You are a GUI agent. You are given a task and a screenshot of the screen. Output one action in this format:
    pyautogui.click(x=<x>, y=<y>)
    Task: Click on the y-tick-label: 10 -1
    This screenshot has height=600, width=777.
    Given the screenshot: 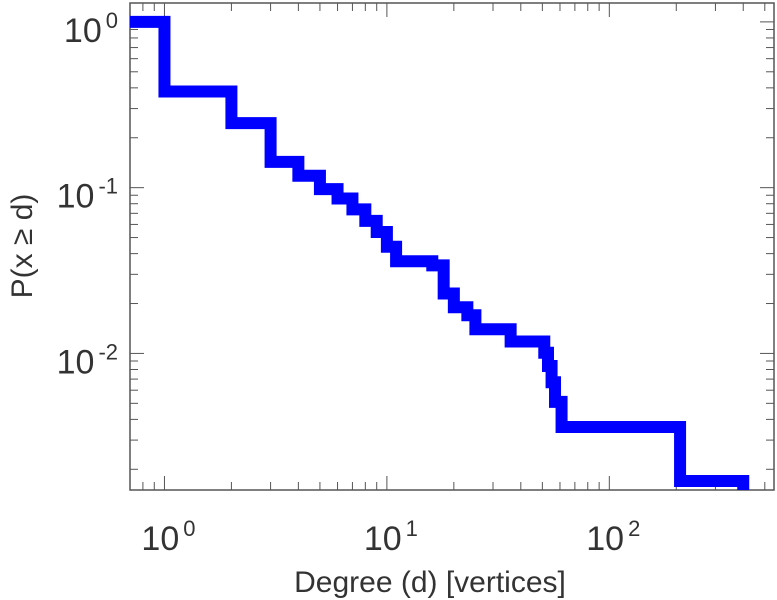 What is the action you would take?
    pyautogui.click(x=87, y=195)
    